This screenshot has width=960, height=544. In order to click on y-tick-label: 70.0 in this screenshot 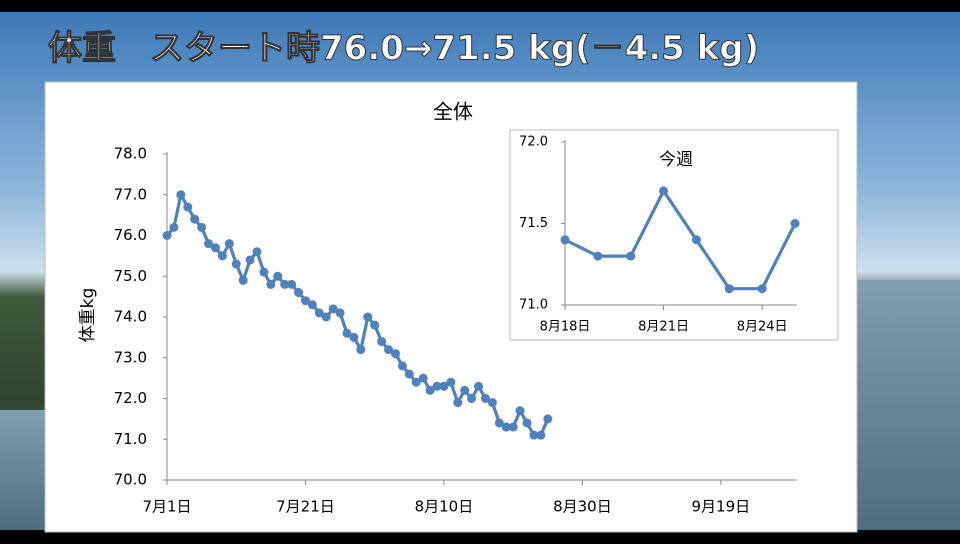, I will do `click(130, 480)`.